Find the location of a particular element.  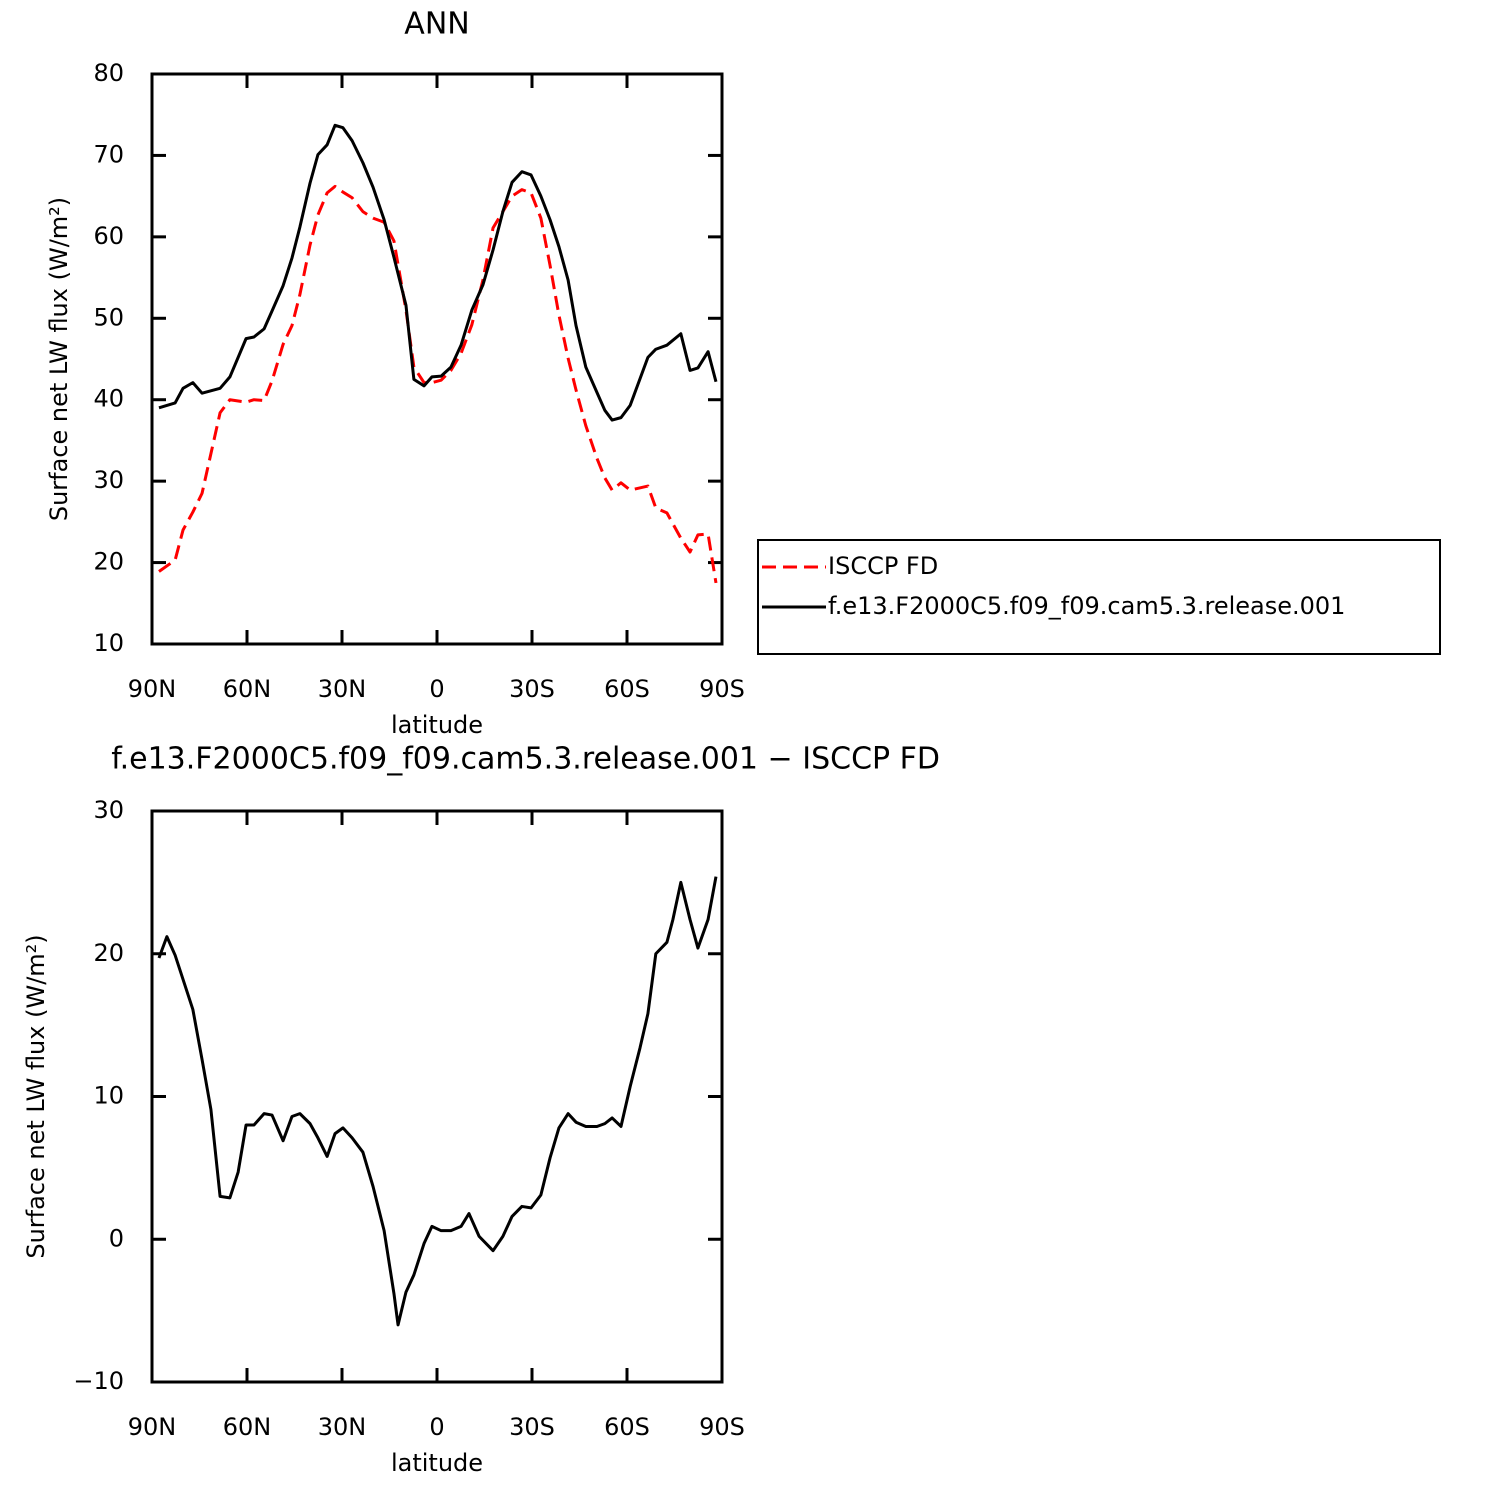

y-tick-label: 40 is located at coordinates (108, 399).